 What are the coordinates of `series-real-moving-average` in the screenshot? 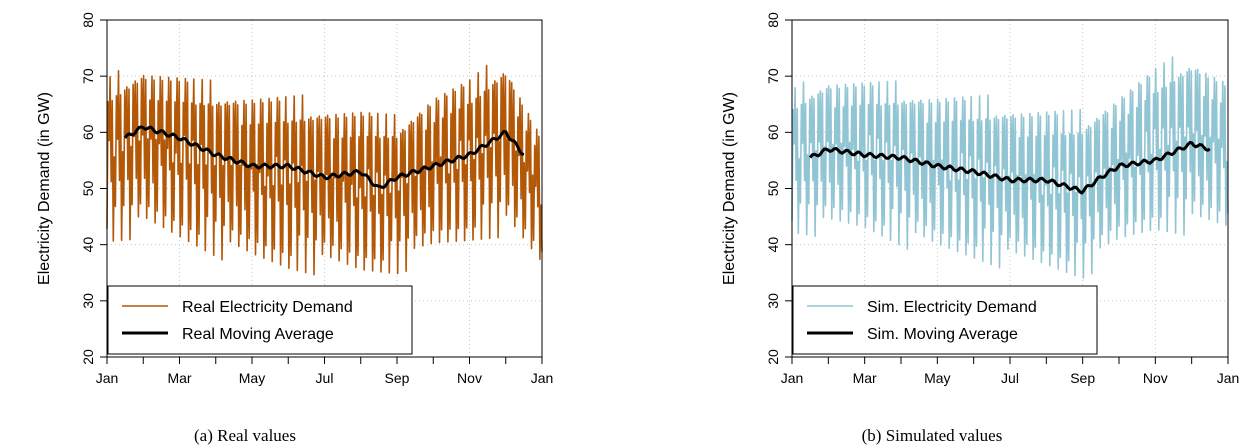 It's located at (324, 157).